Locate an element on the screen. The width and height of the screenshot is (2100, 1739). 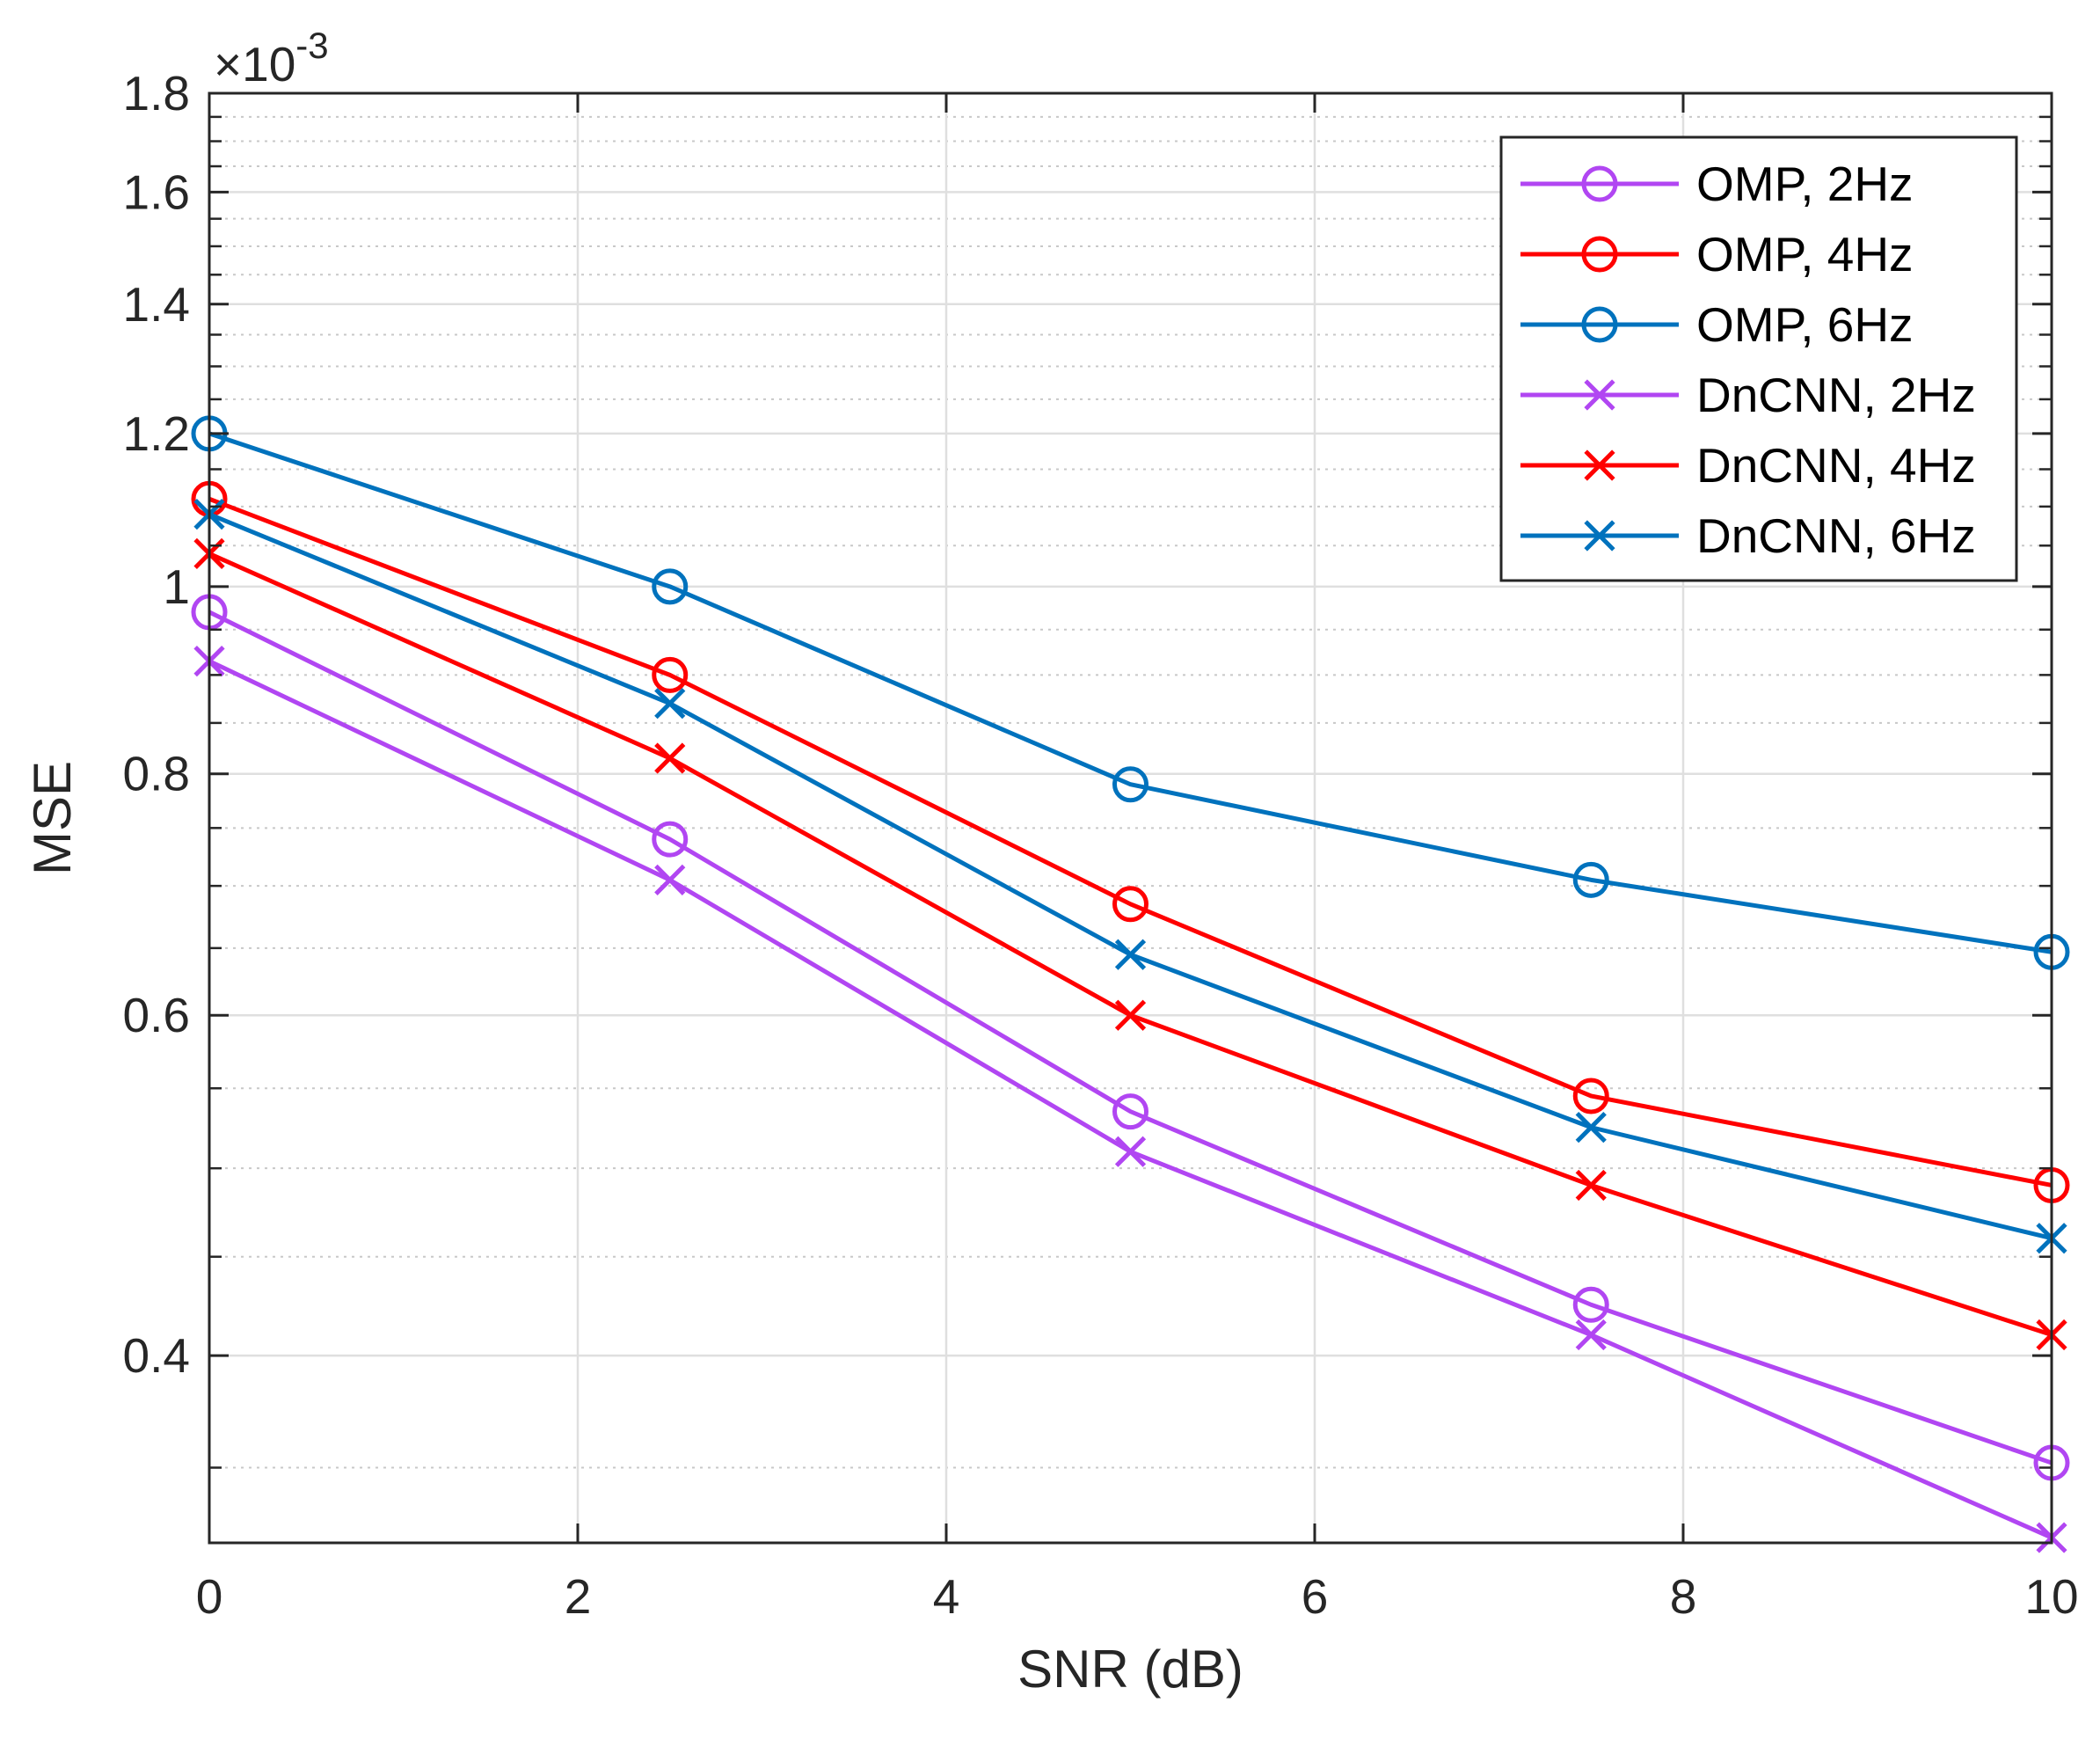
legend-item: OMP, 6Hz is located at coordinates (1717, 324).